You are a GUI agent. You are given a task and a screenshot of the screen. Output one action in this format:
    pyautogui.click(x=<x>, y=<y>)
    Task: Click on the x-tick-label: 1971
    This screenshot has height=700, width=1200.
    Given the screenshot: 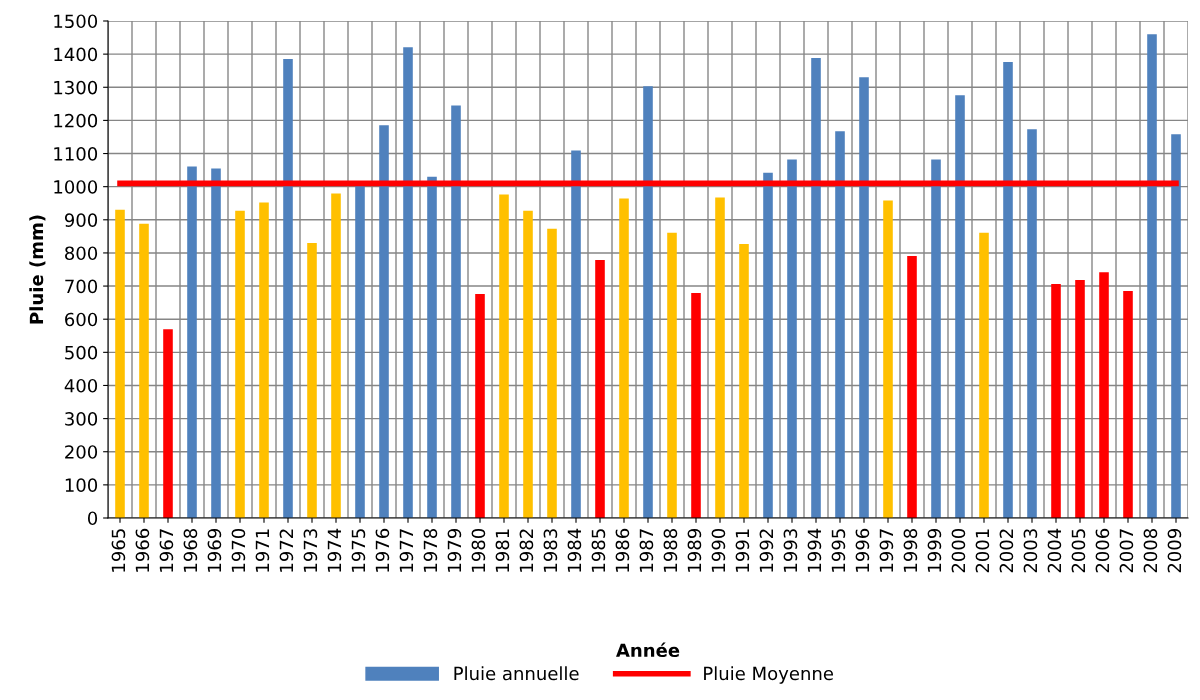 What is the action you would take?
    pyautogui.click(x=262, y=550)
    